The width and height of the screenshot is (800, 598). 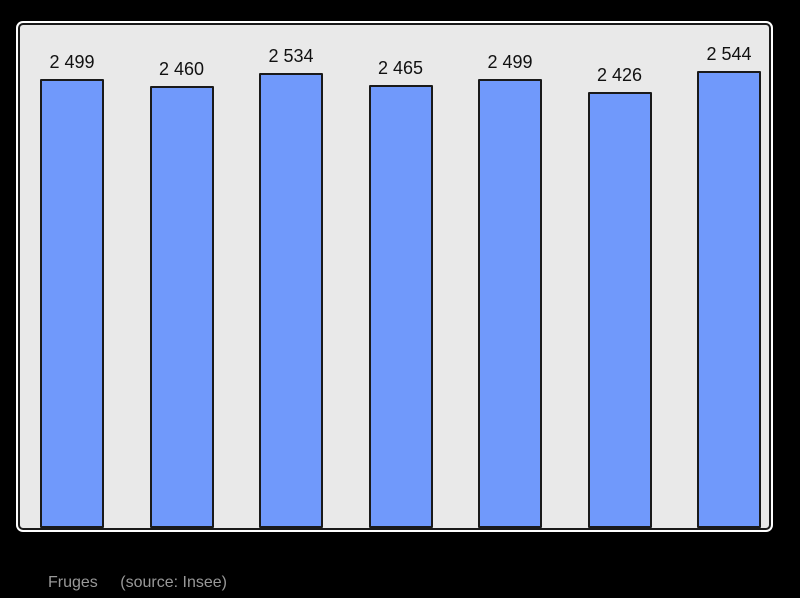 I want to click on bar-group: 2 465, so click(x=400, y=276).